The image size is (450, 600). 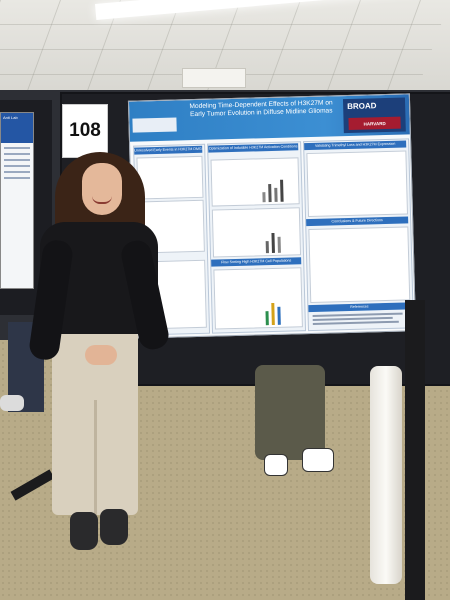 What do you see at coordinates (290, 412) in the screenshot?
I see `background-person-legs` at bounding box center [290, 412].